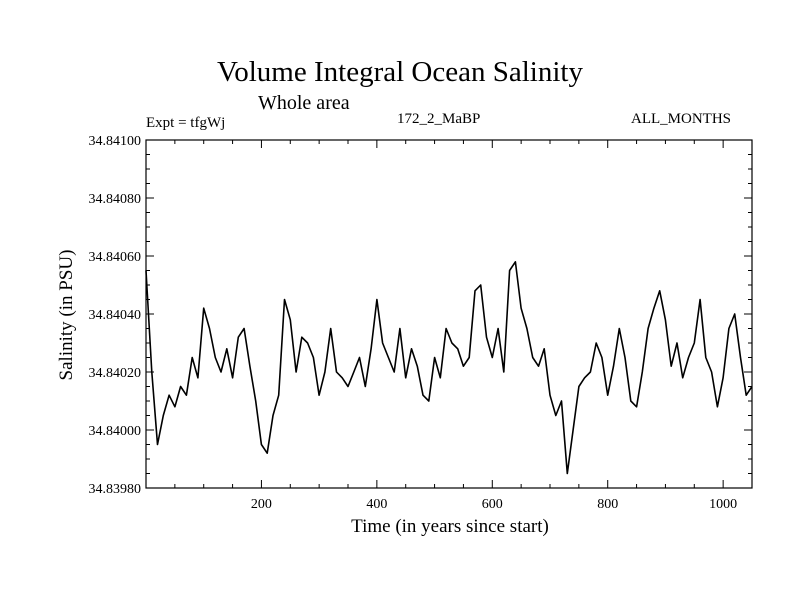  What do you see at coordinates (376, 504) in the screenshot?
I see `x-tick-label: 400` at bounding box center [376, 504].